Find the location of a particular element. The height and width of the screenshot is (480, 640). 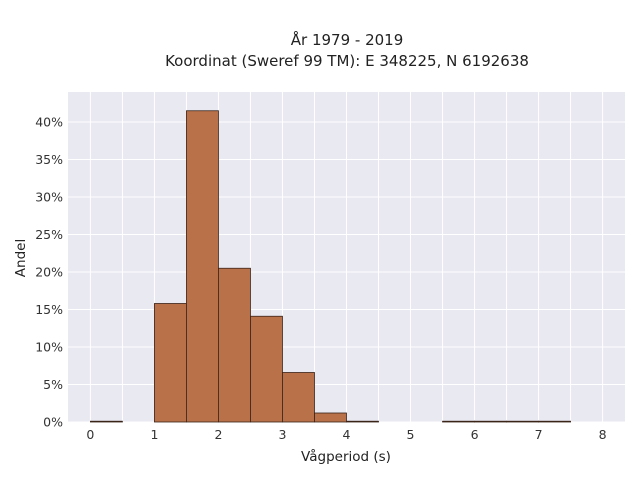

y-tick-label: 15% is located at coordinates (49, 309).